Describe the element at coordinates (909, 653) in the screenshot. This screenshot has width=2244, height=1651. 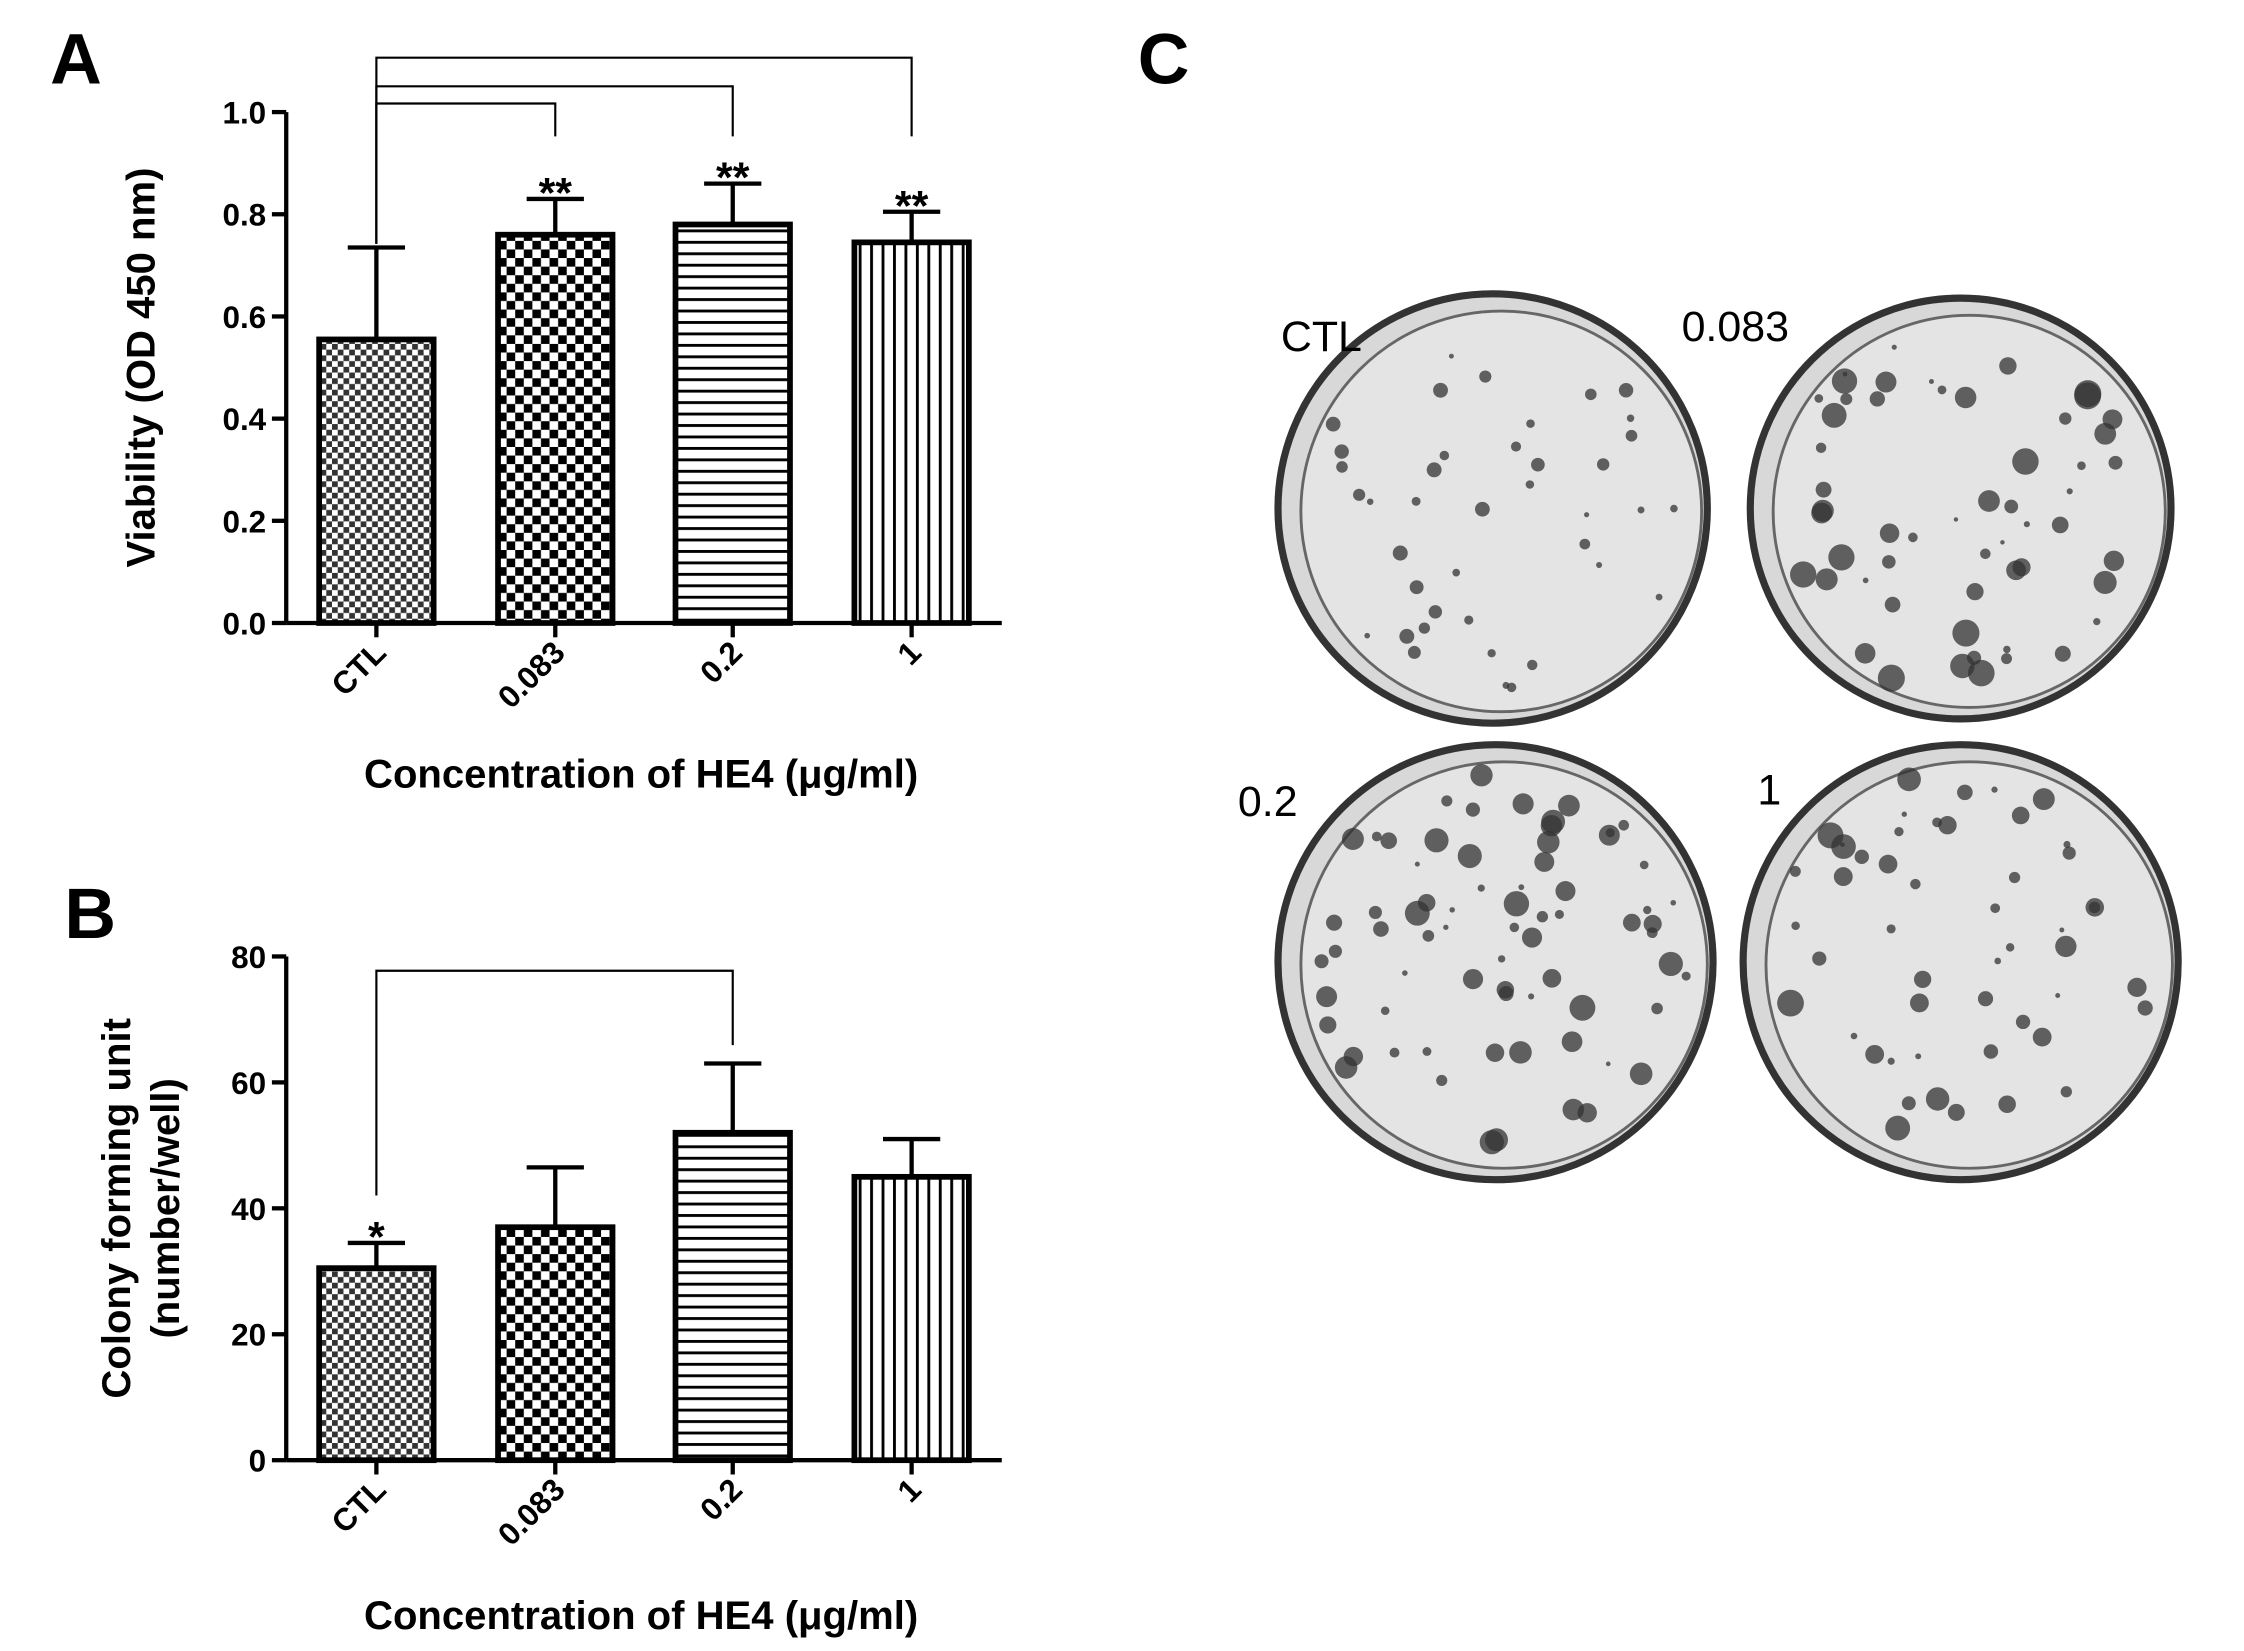
I see `x-tick-label: 1` at that location.